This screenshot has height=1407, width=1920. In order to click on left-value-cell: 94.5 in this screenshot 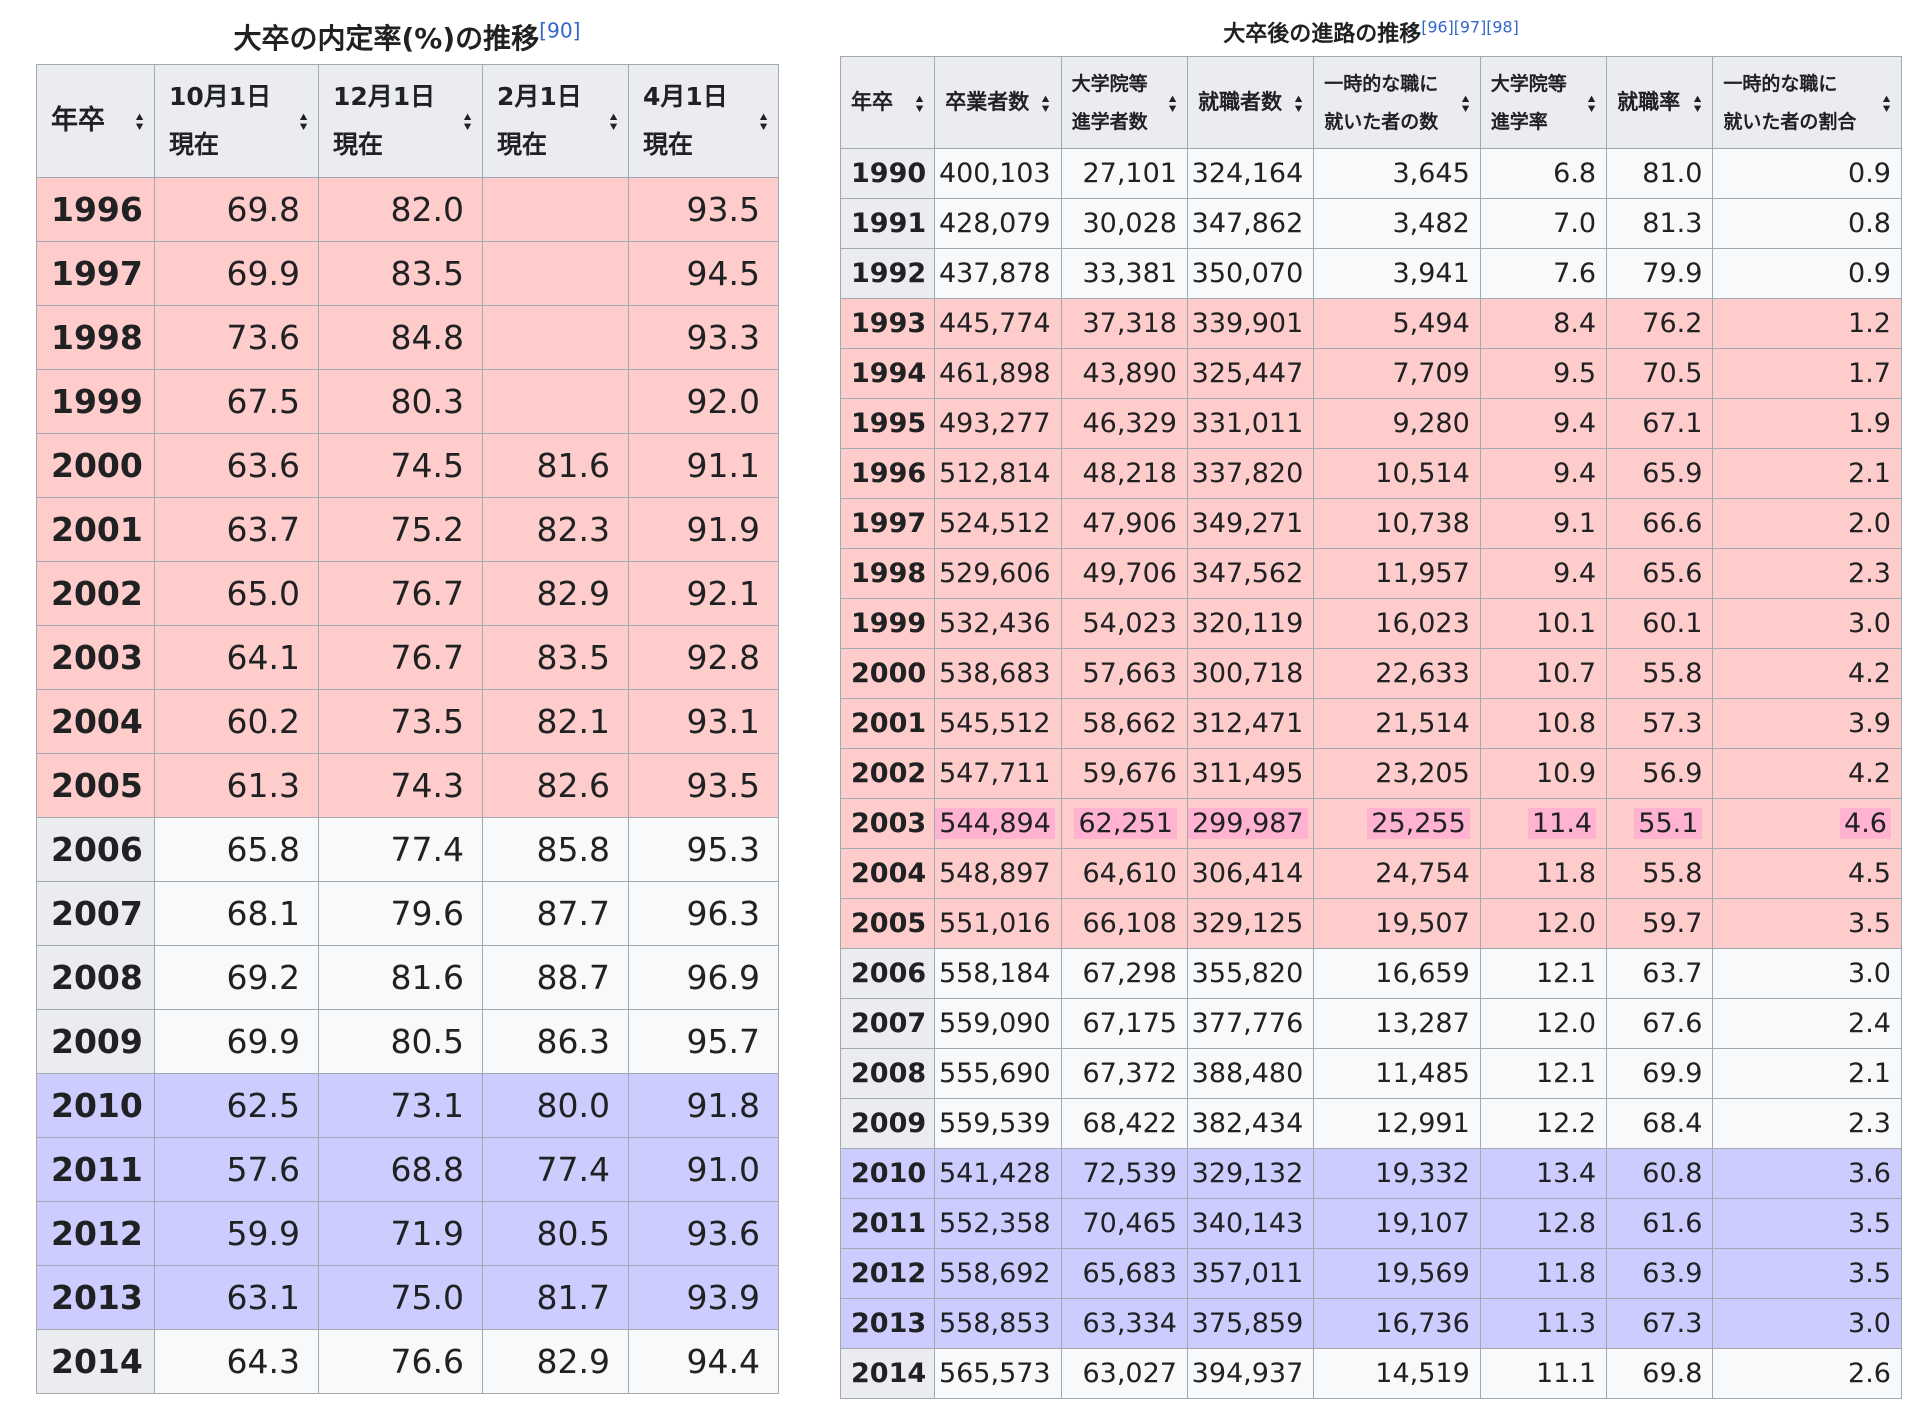, I will do `click(703, 273)`.